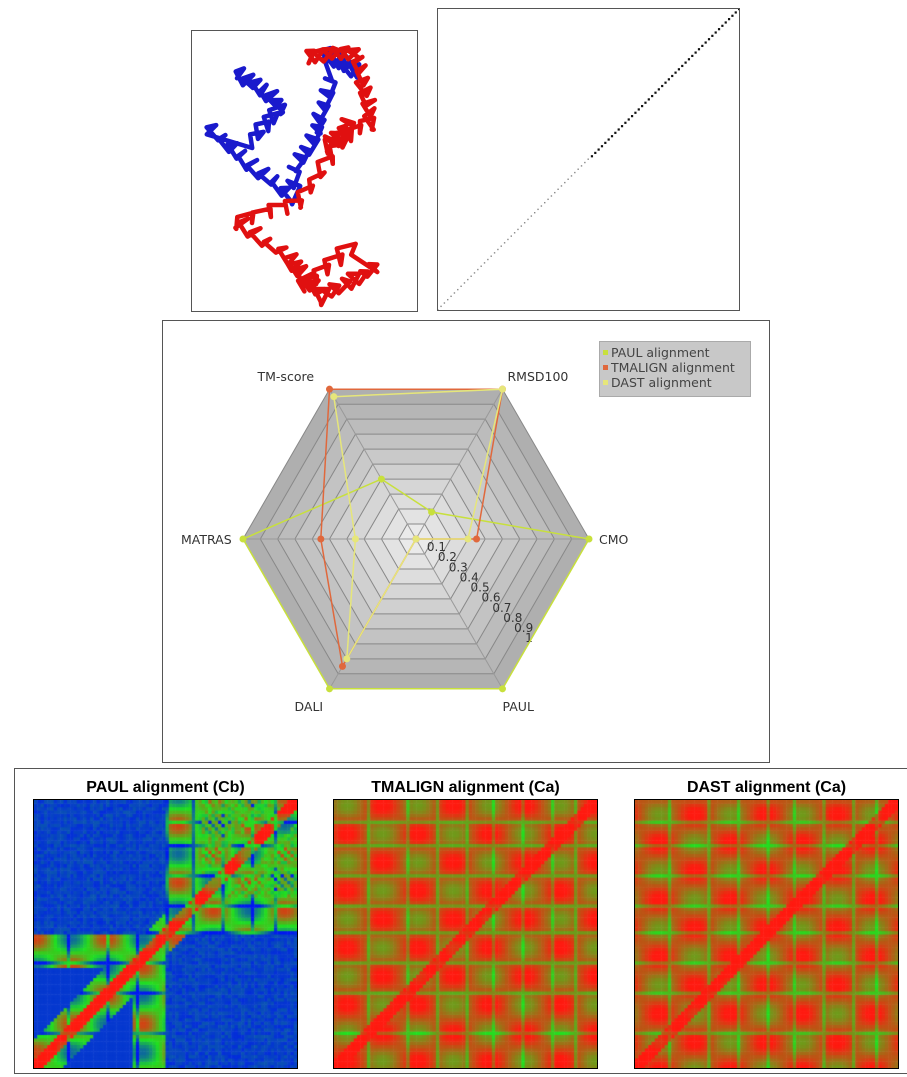 This screenshot has width=907, height=1077. What do you see at coordinates (165, 788) in the screenshot?
I see `heatmap-title-paul: PAUL alignment (Cb)` at bounding box center [165, 788].